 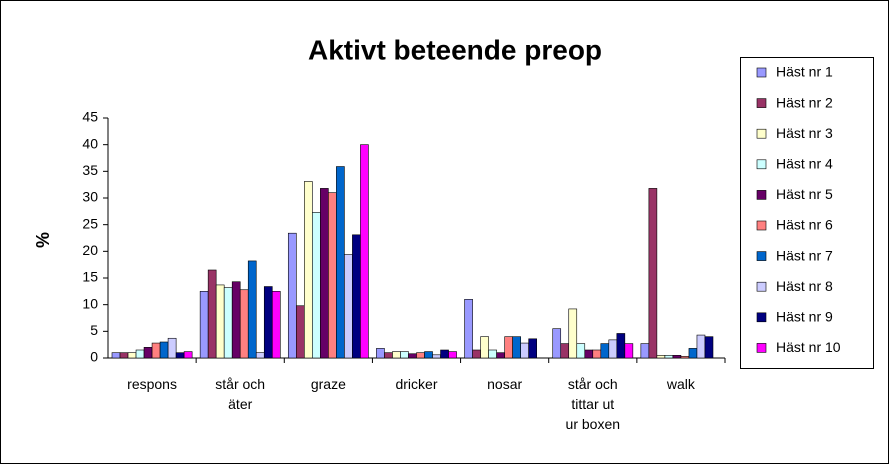 What do you see at coordinates (152, 384) in the screenshot?
I see `x-tick-label: respons` at bounding box center [152, 384].